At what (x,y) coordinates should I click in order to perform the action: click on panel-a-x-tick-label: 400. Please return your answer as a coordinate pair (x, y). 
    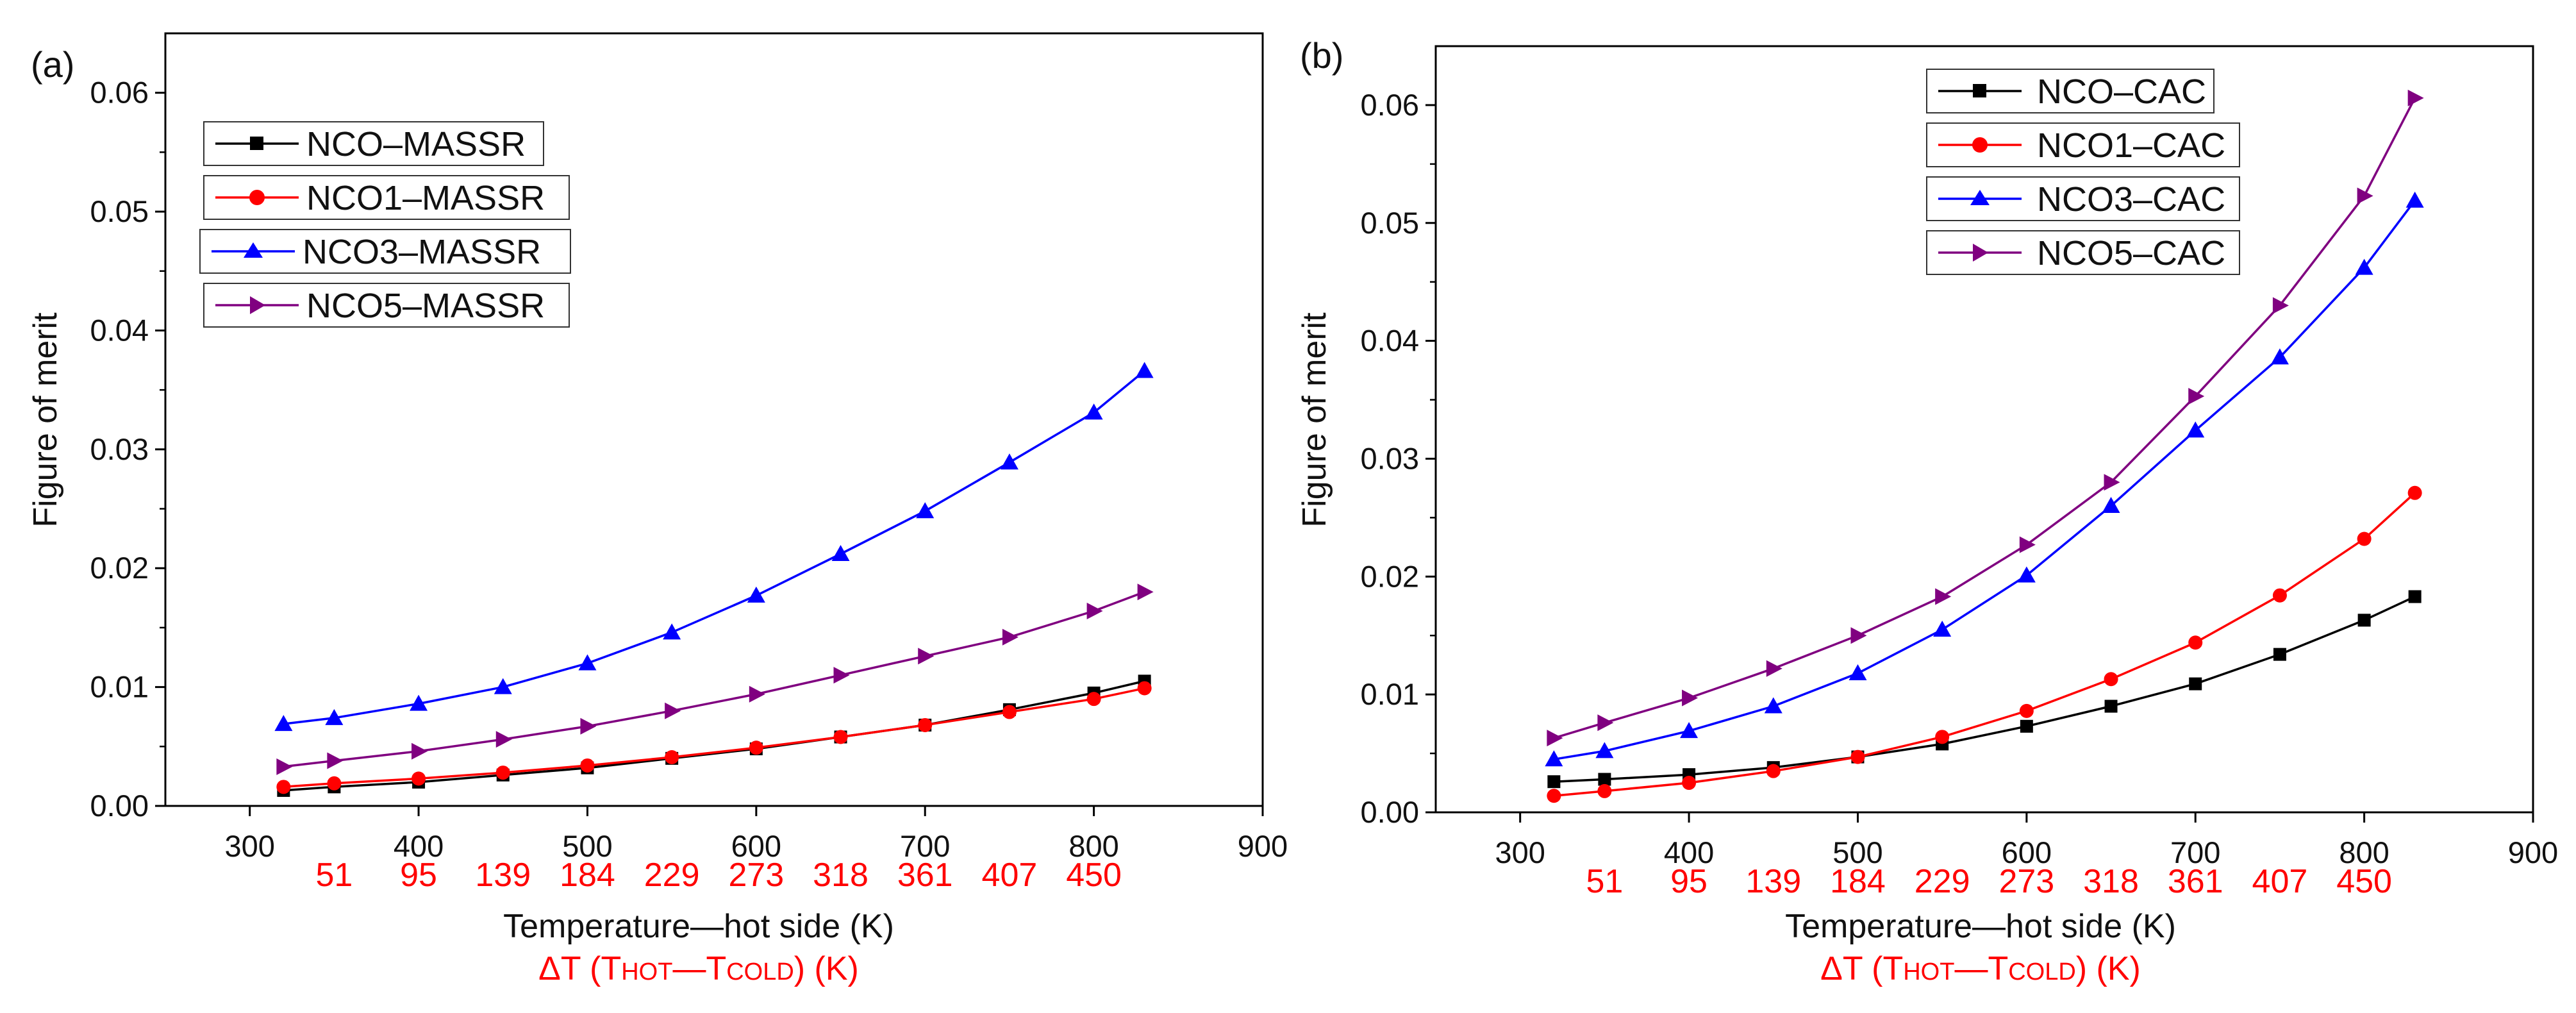
    Looking at the image, I should click on (419, 846).